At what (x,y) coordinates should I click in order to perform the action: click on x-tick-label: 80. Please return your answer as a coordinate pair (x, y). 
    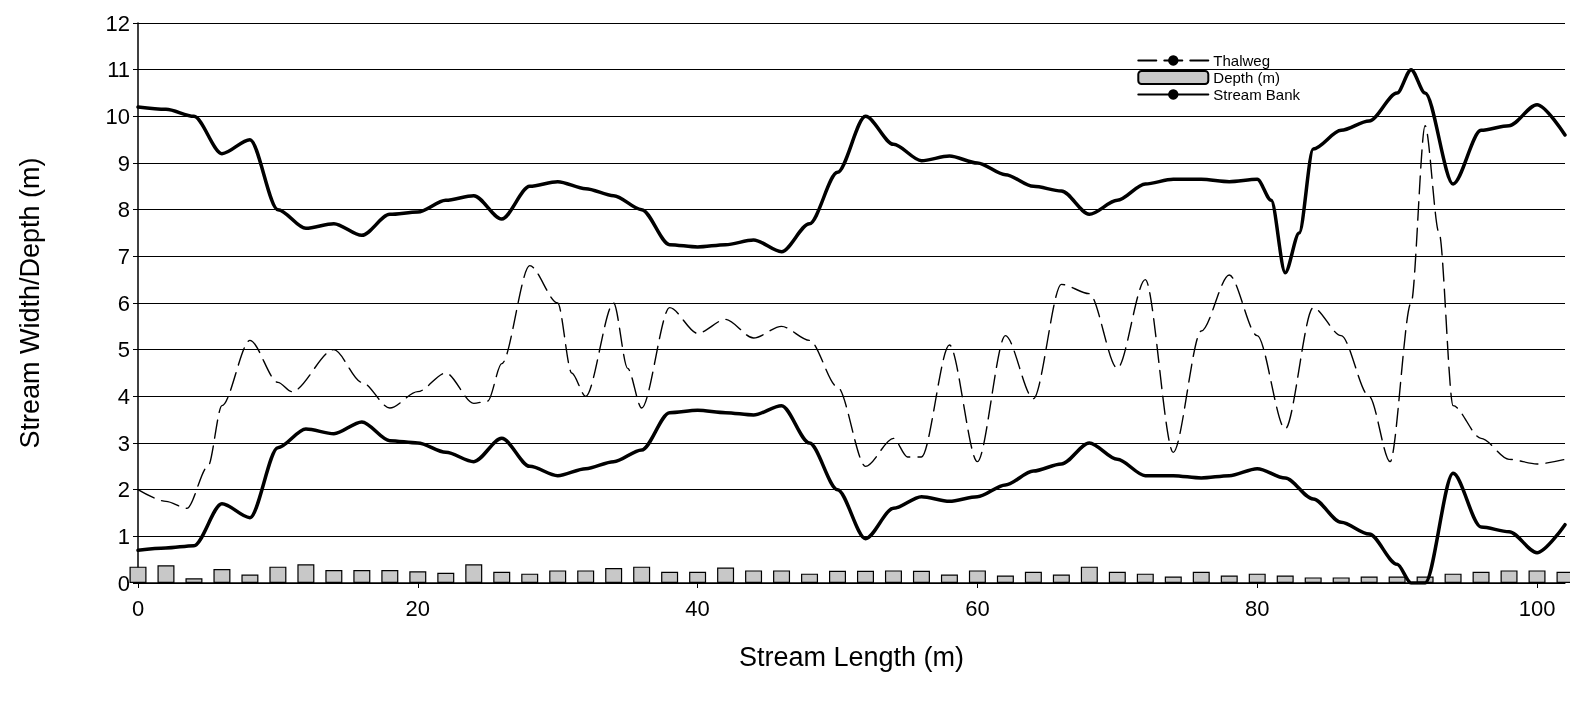
    Looking at the image, I should click on (1257, 608).